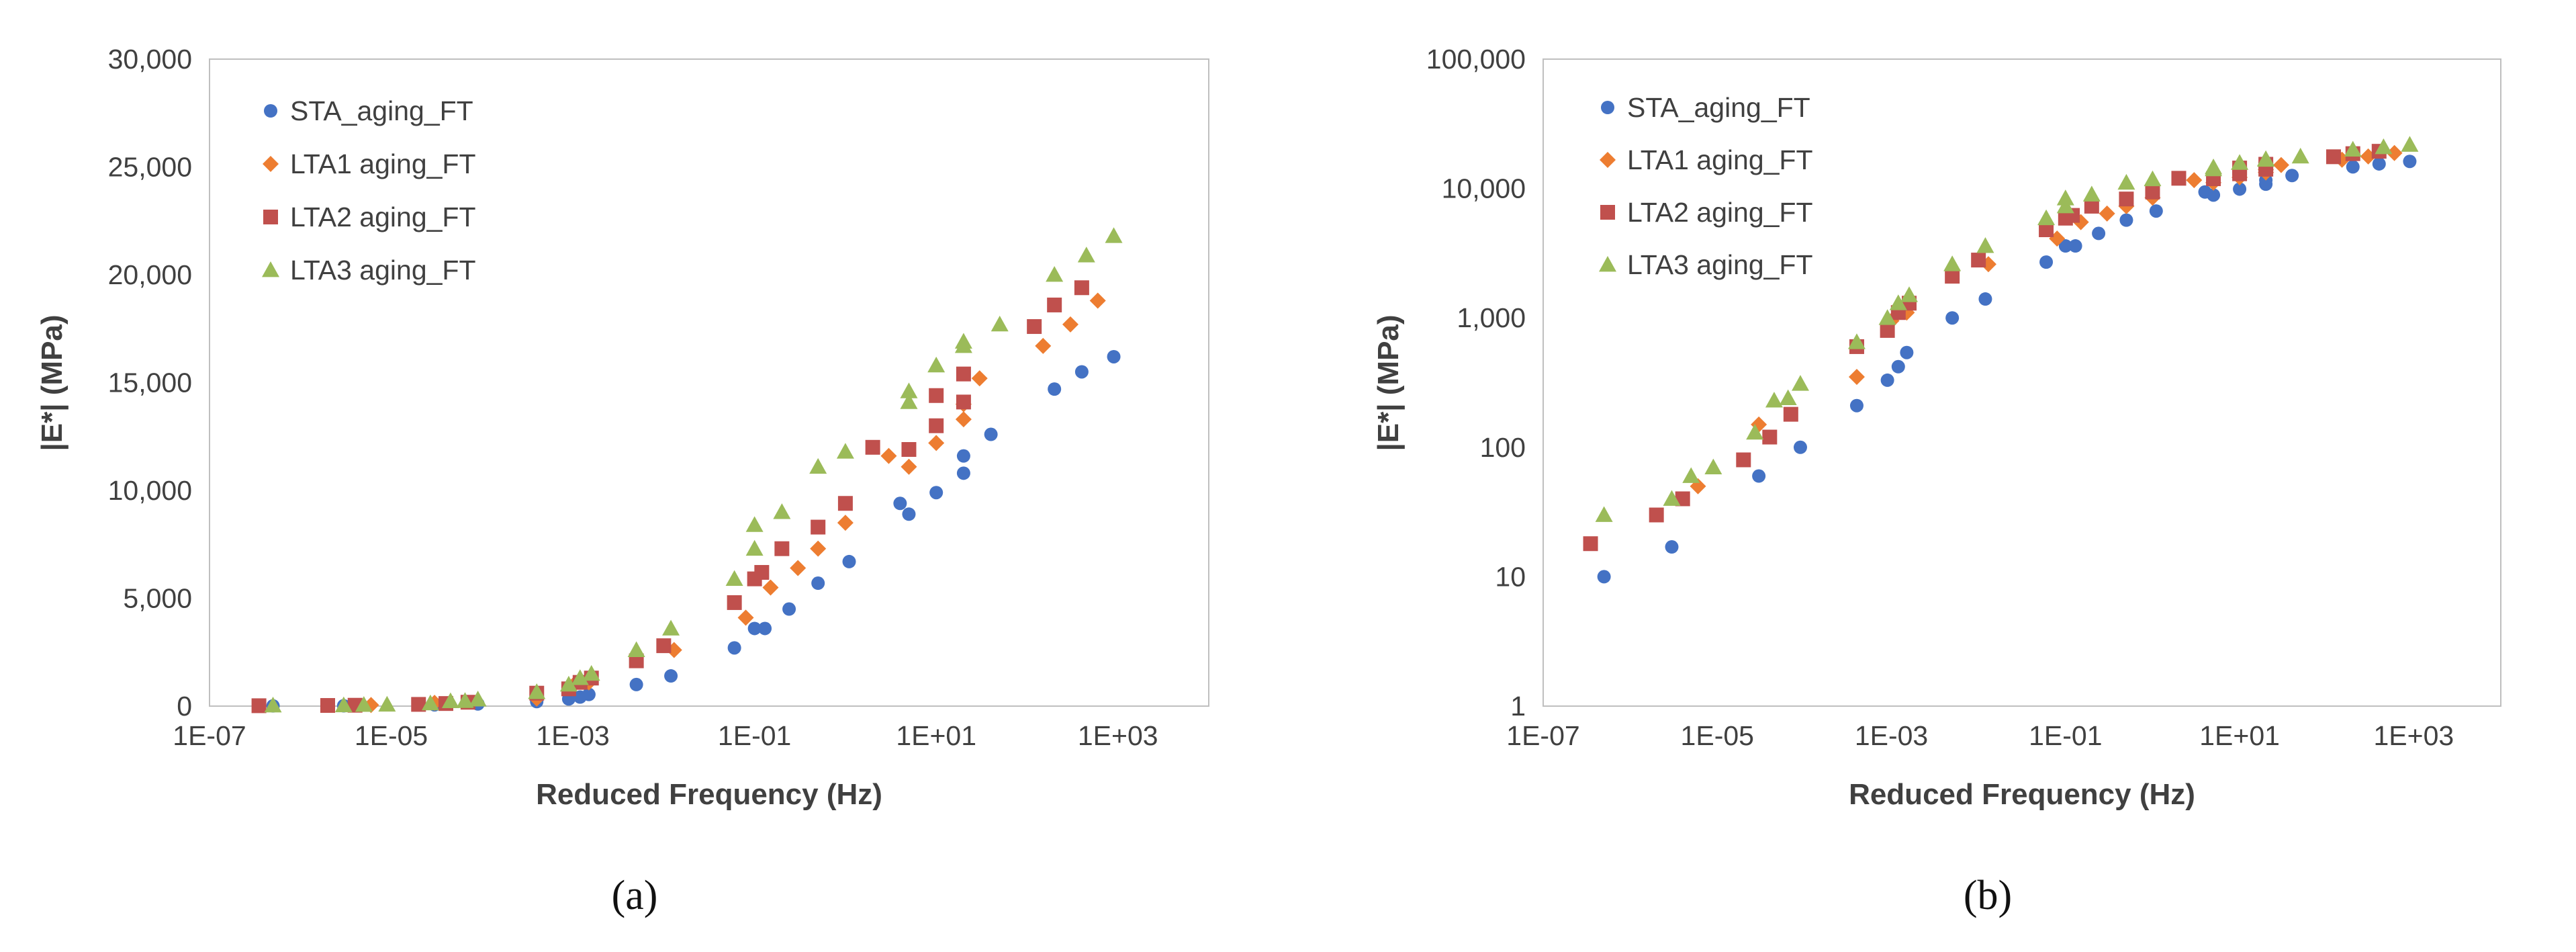 Image resolution: width=2576 pixels, height=952 pixels. I want to click on panel-label-b: (b), so click(1988, 895).